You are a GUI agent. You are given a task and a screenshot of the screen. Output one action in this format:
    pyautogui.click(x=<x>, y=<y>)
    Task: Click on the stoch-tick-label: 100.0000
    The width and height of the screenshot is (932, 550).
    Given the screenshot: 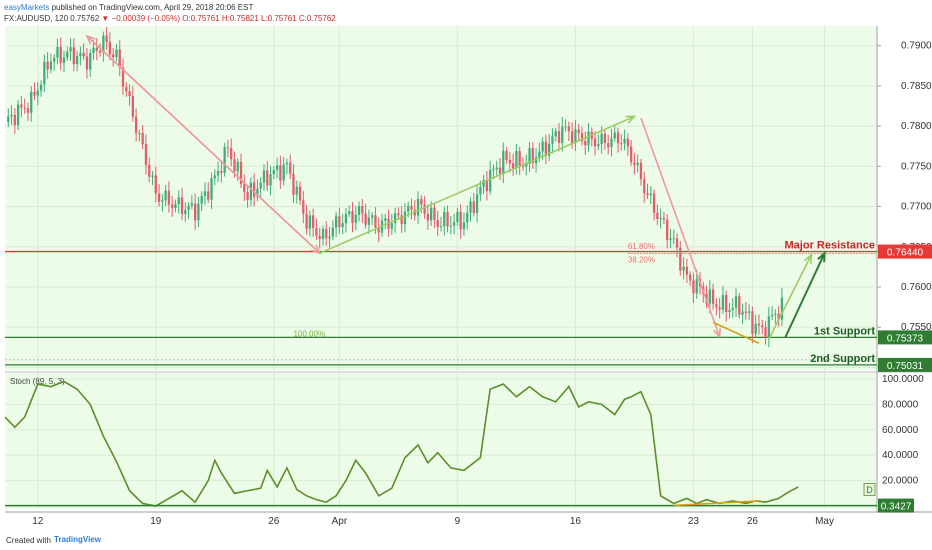 What is the action you would take?
    pyautogui.click(x=903, y=379)
    